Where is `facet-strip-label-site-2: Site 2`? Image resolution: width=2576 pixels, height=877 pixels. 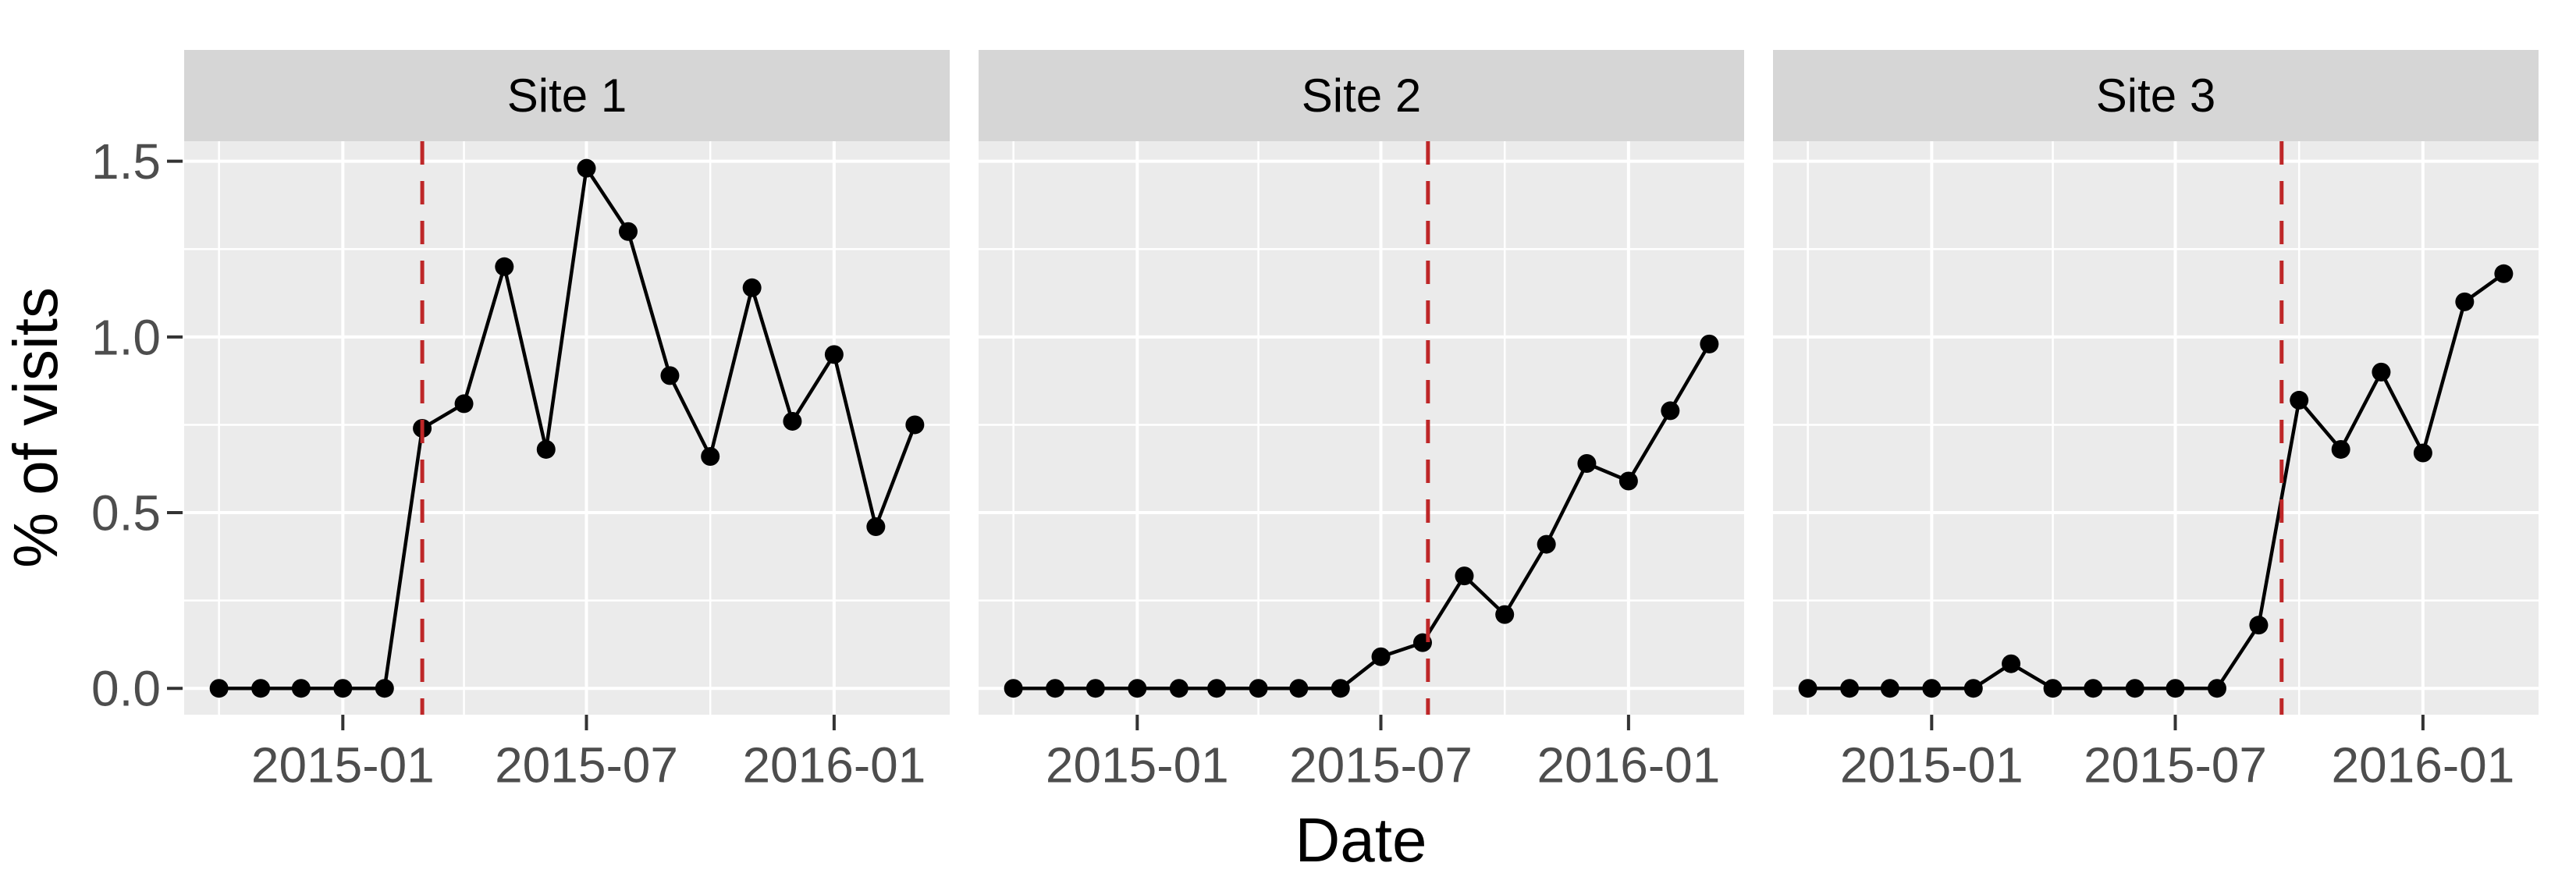 facet-strip-label-site-2: Site 2 is located at coordinates (1362, 95).